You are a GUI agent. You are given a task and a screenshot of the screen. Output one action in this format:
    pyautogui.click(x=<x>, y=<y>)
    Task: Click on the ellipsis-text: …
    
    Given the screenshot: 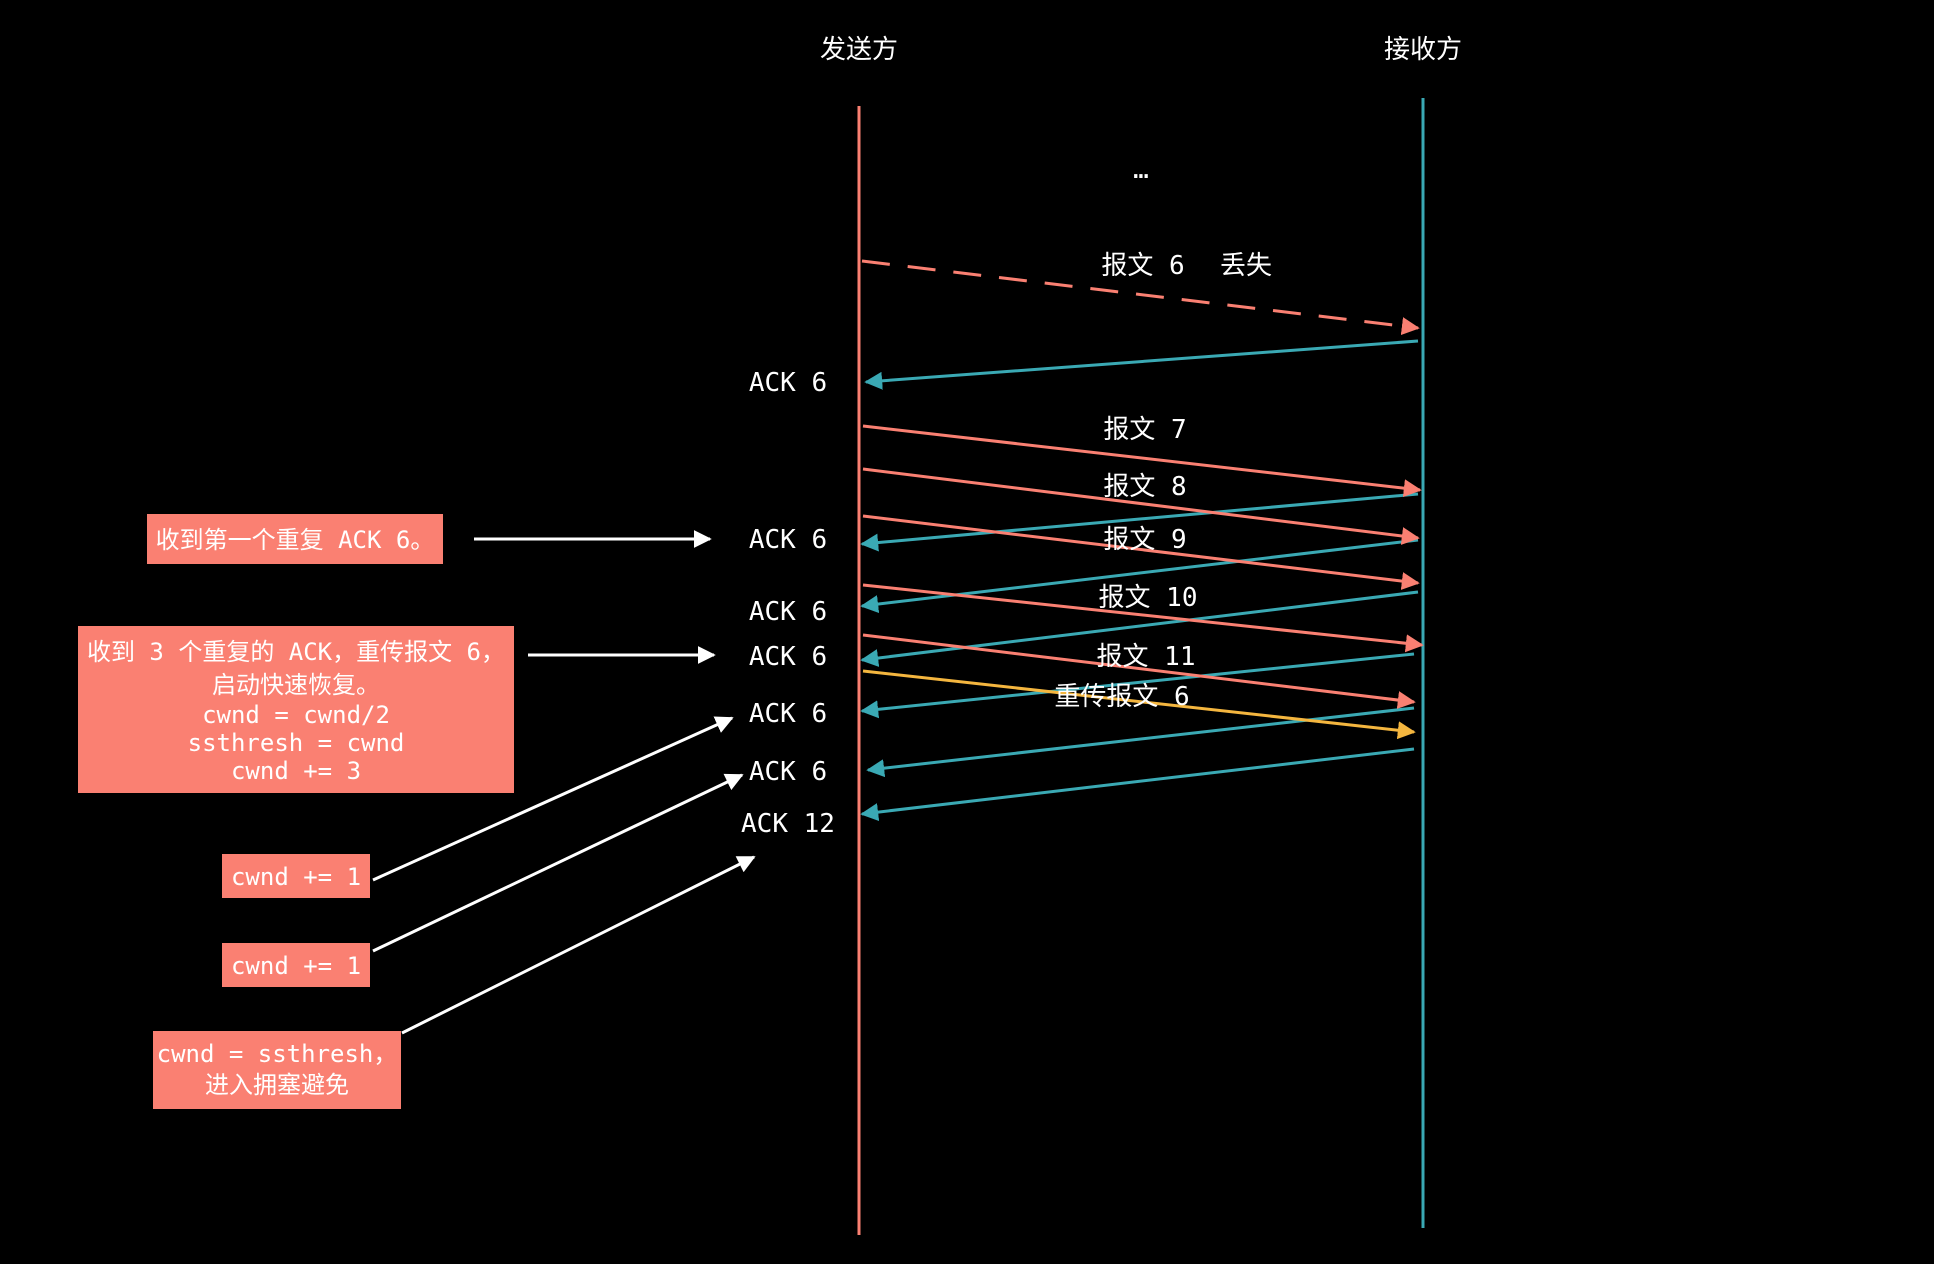 What is the action you would take?
    pyautogui.click(x=1141, y=170)
    